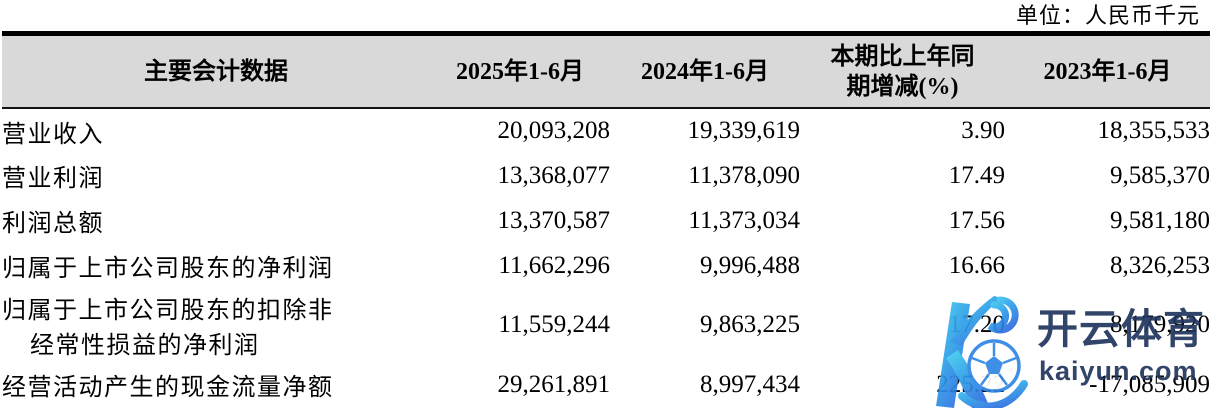 The height and width of the screenshot is (408, 1212). I want to click on value-2025: 29,261,891, so click(554, 384).